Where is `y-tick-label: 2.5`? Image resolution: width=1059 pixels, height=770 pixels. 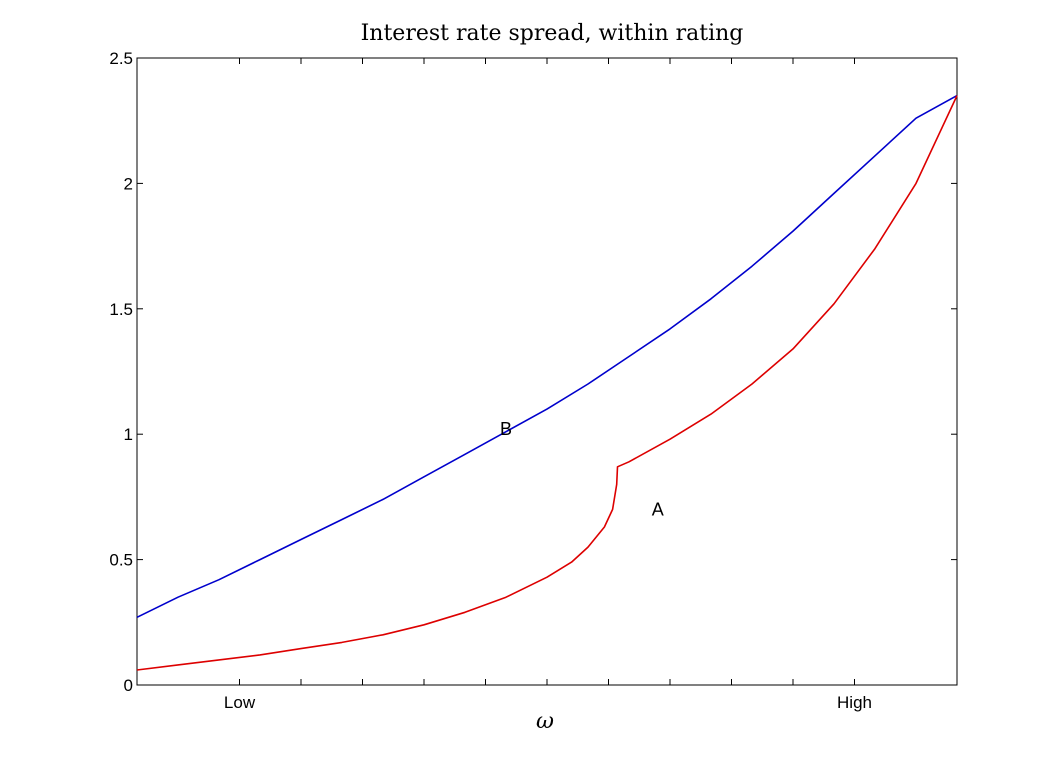
y-tick-label: 2.5 is located at coordinates (121, 58).